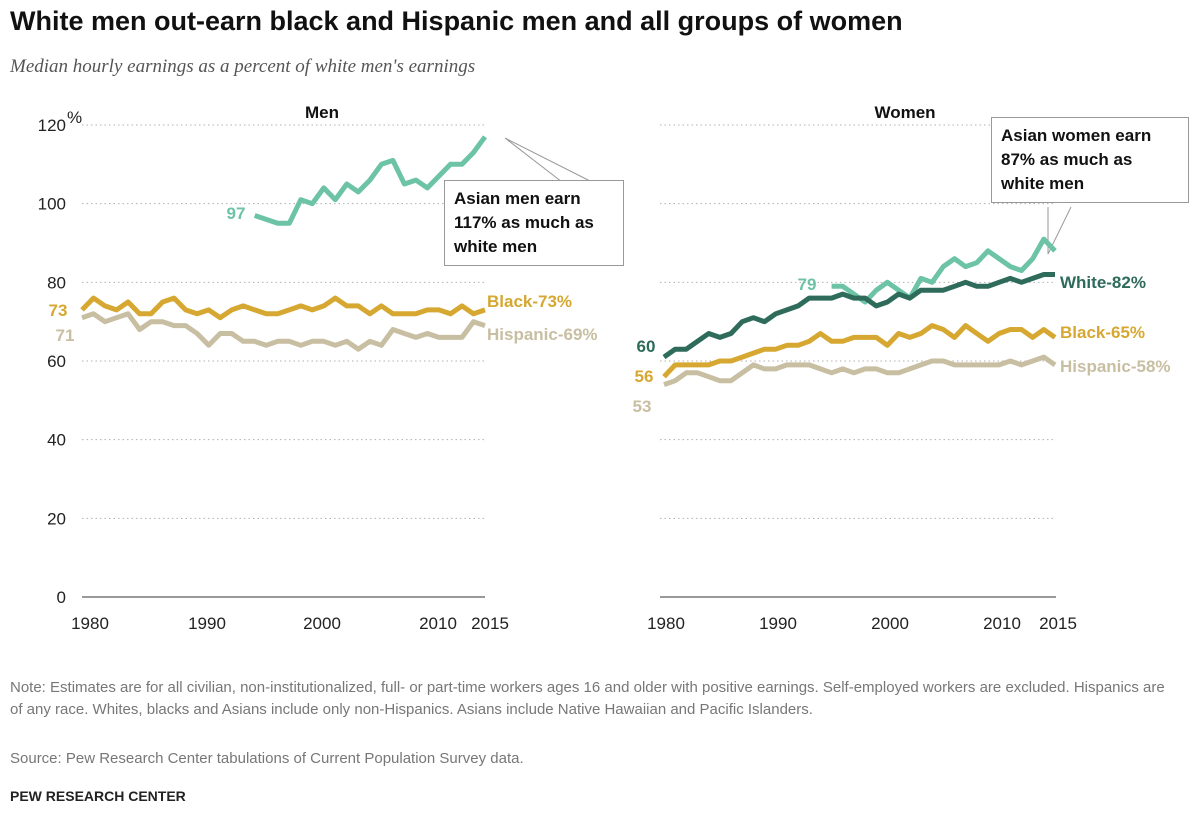  What do you see at coordinates (858, 316) in the screenshot?
I see `series-line-women-white` at bounding box center [858, 316].